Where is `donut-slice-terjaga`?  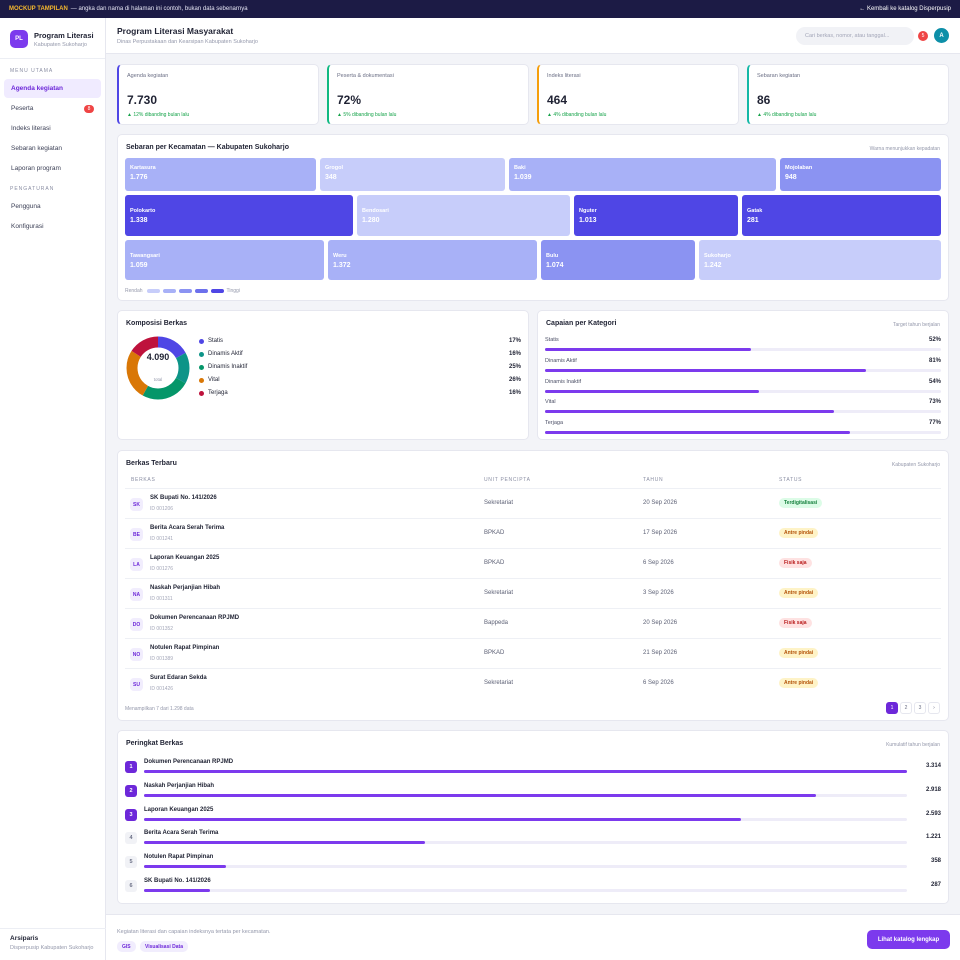
donut-slice-terjaga is located at coordinates (158, 368).